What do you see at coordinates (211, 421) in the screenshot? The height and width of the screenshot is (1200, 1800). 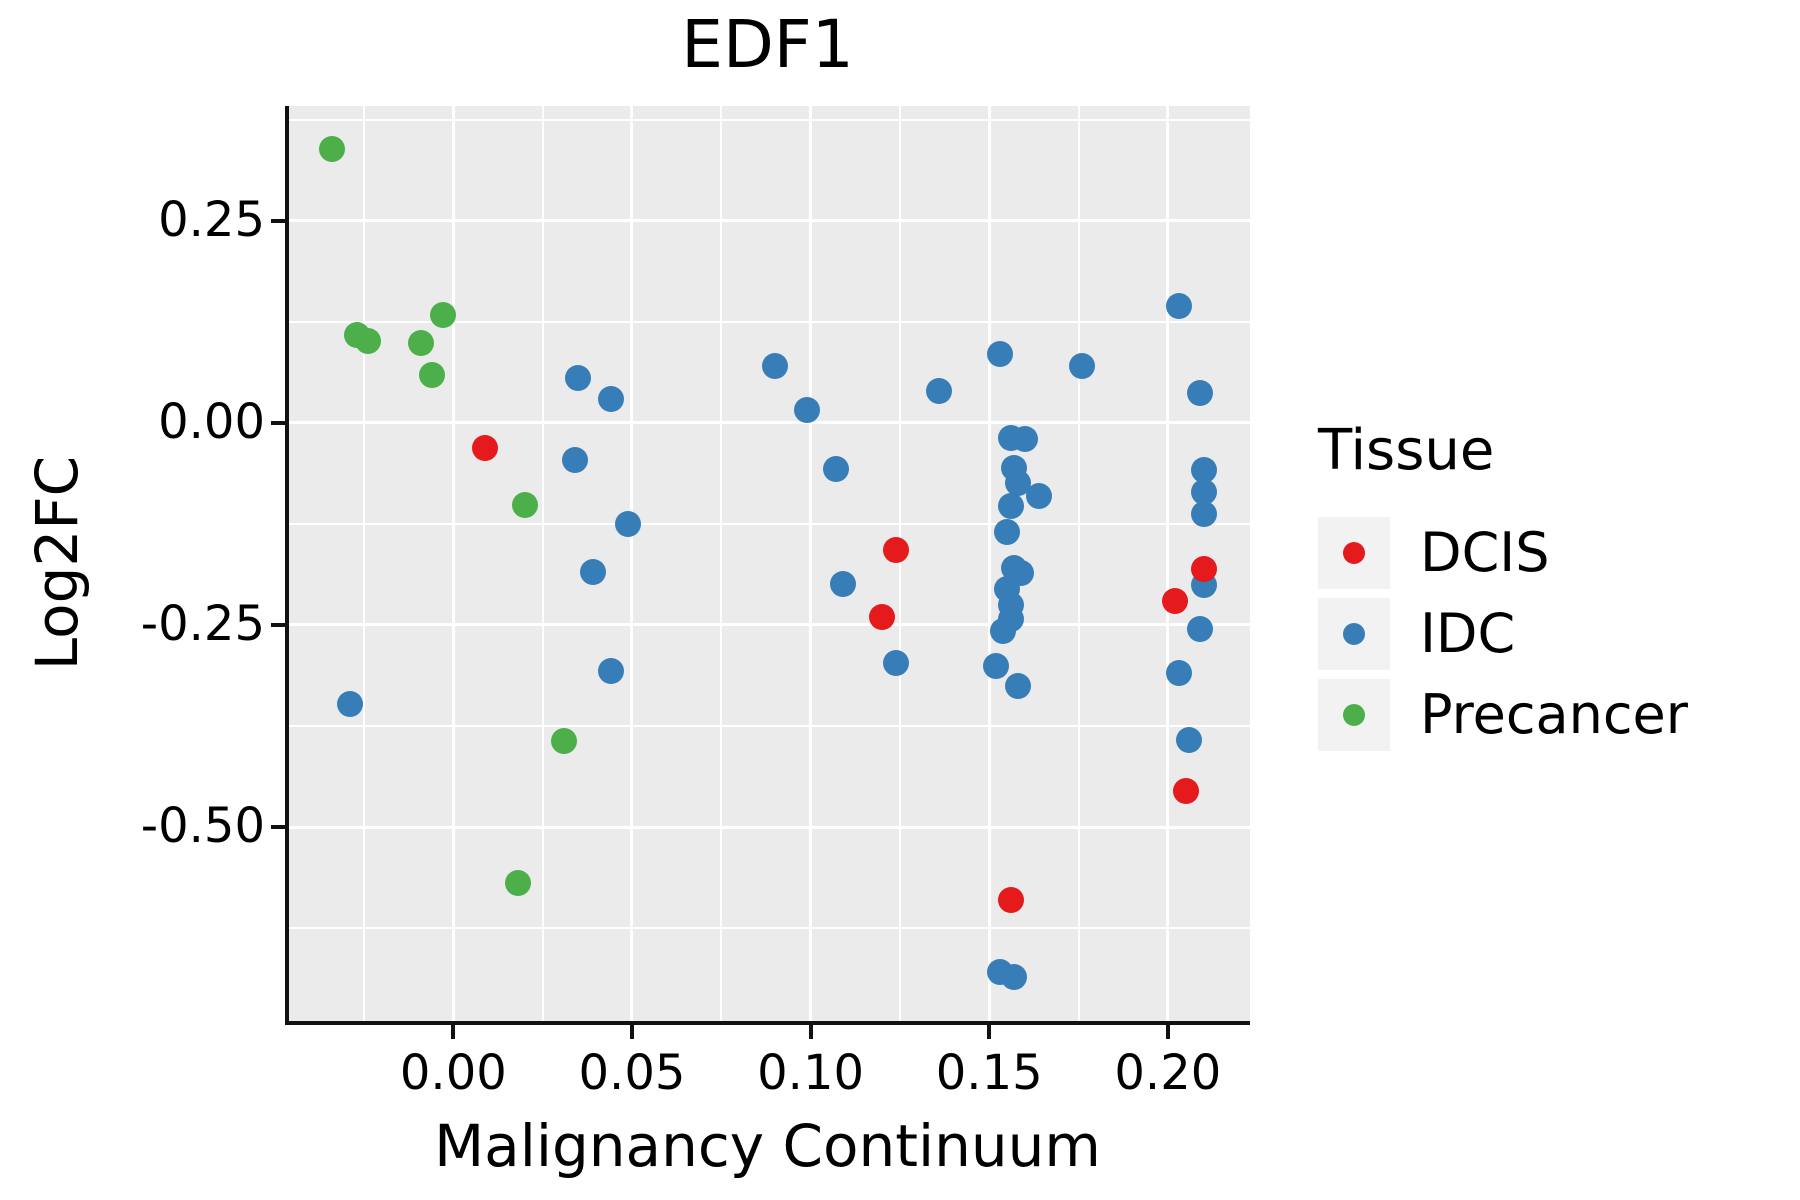 I see `y-tick-label: 0.00` at bounding box center [211, 421].